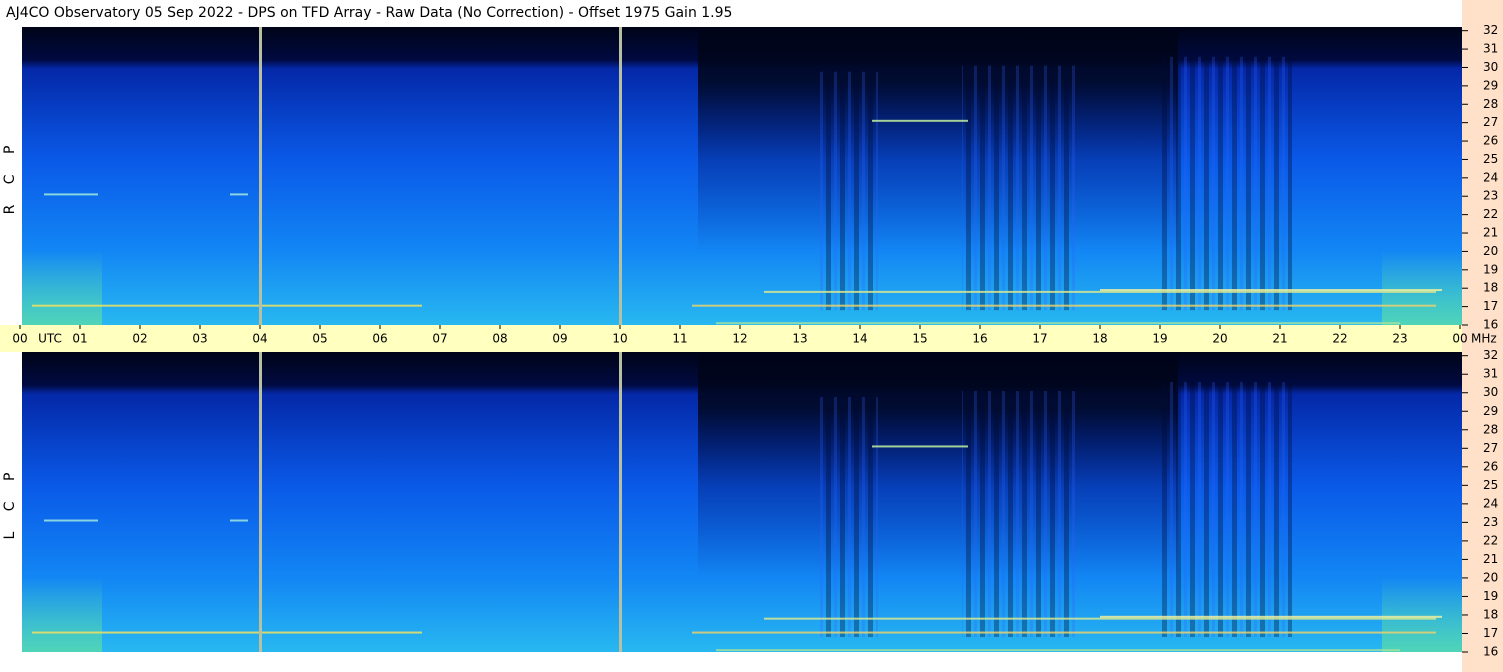  What do you see at coordinates (499, 339) in the screenshot?
I see `x-tick-label: 08` at bounding box center [499, 339].